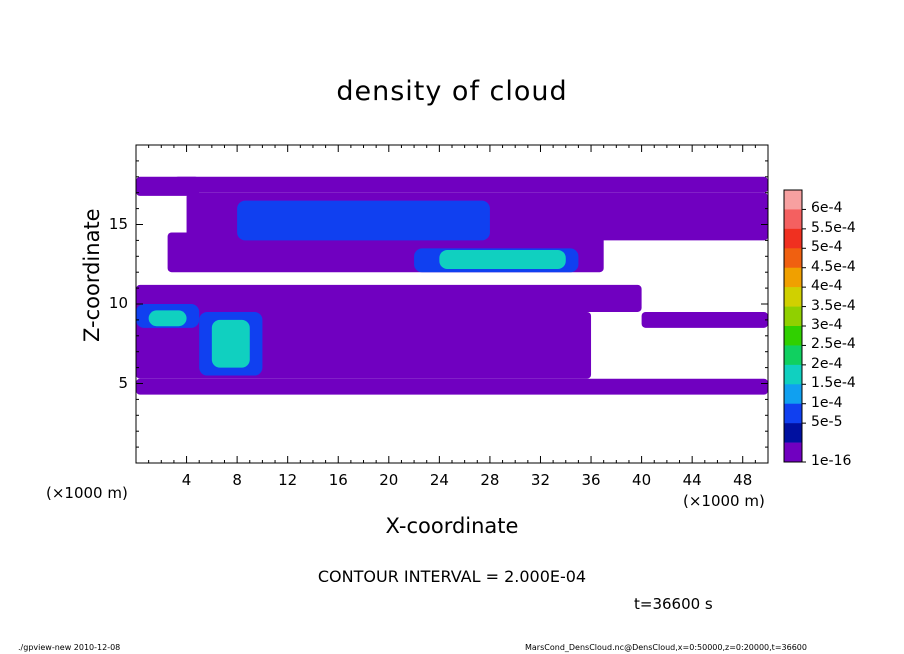 The width and height of the screenshot is (904, 654). What do you see at coordinates (118, 303) in the screenshot?
I see `y-tick-label: 10` at bounding box center [118, 303].